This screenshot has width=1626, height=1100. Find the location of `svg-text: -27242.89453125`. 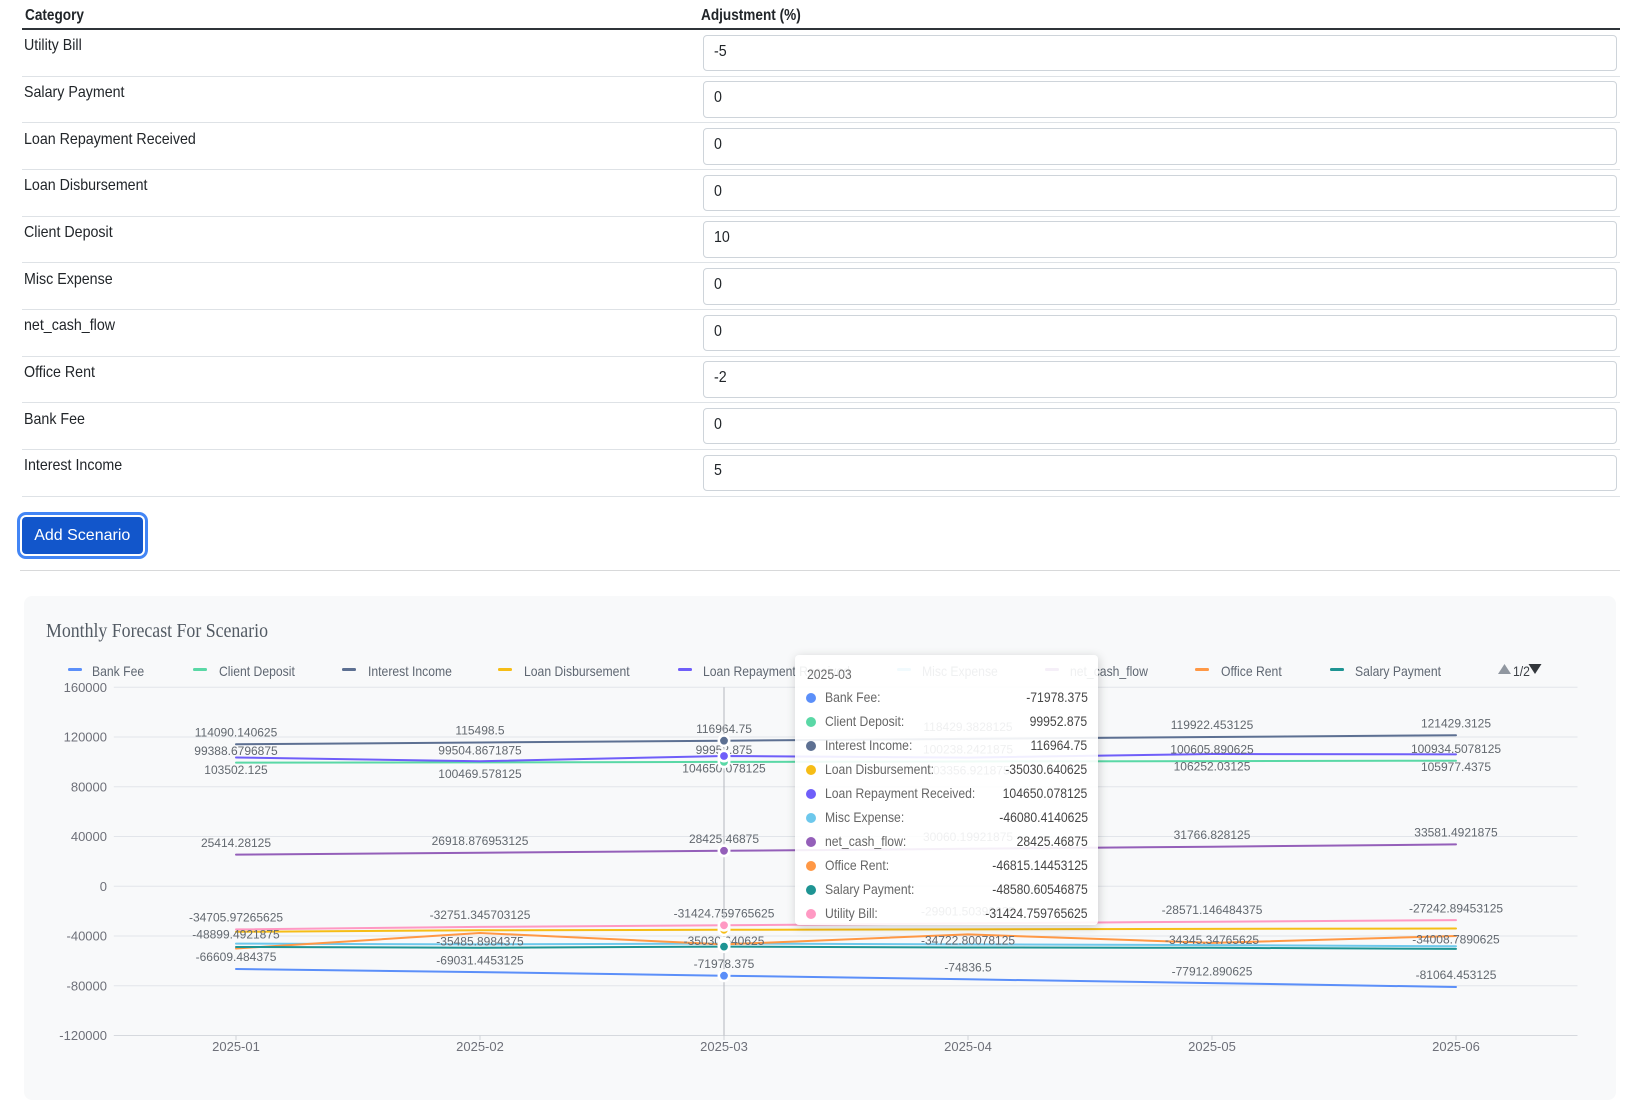

svg-text: -27242.89453125 is located at coordinates (1456, 908).